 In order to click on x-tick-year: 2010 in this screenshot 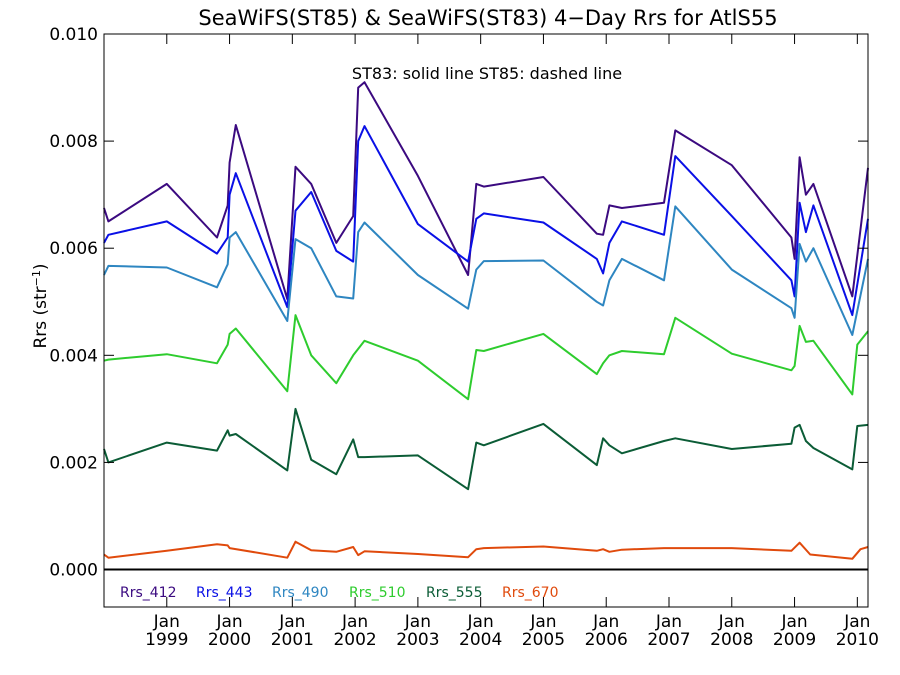, I will do `click(857, 640)`.